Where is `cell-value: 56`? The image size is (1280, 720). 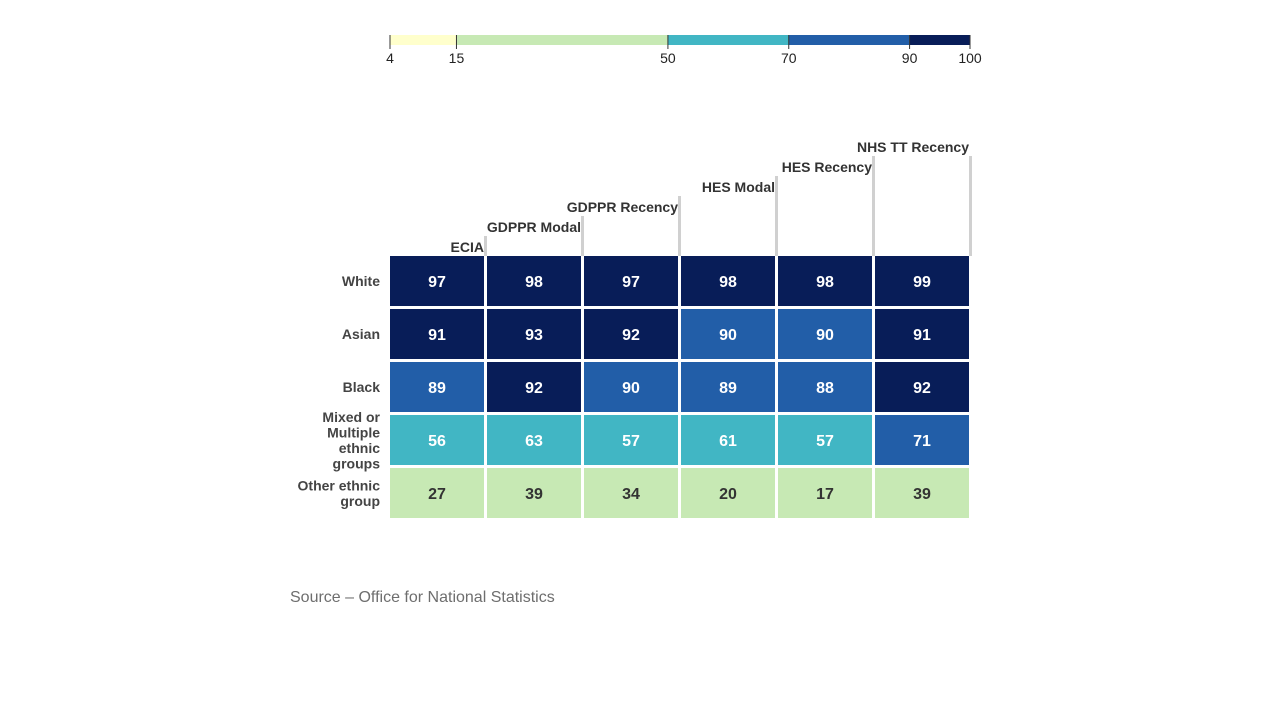 cell-value: 56 is located at coordinates (437, 441).